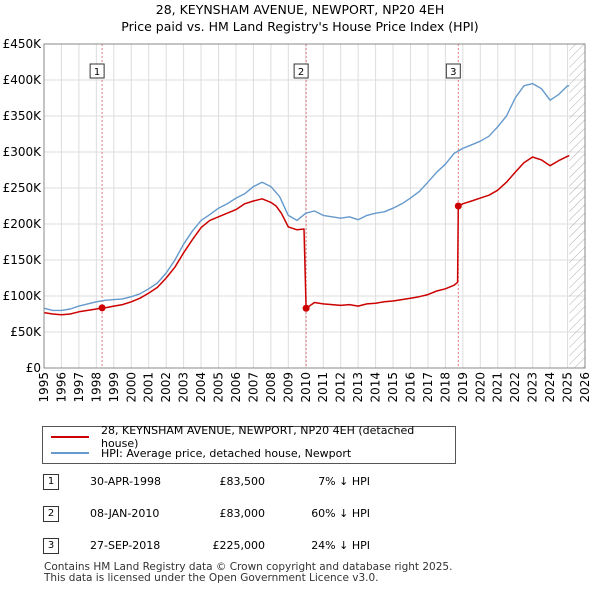  Describe the element at coordinates (26, 332) in the screenshot. I see `y-tick-label: £50K` at that location.